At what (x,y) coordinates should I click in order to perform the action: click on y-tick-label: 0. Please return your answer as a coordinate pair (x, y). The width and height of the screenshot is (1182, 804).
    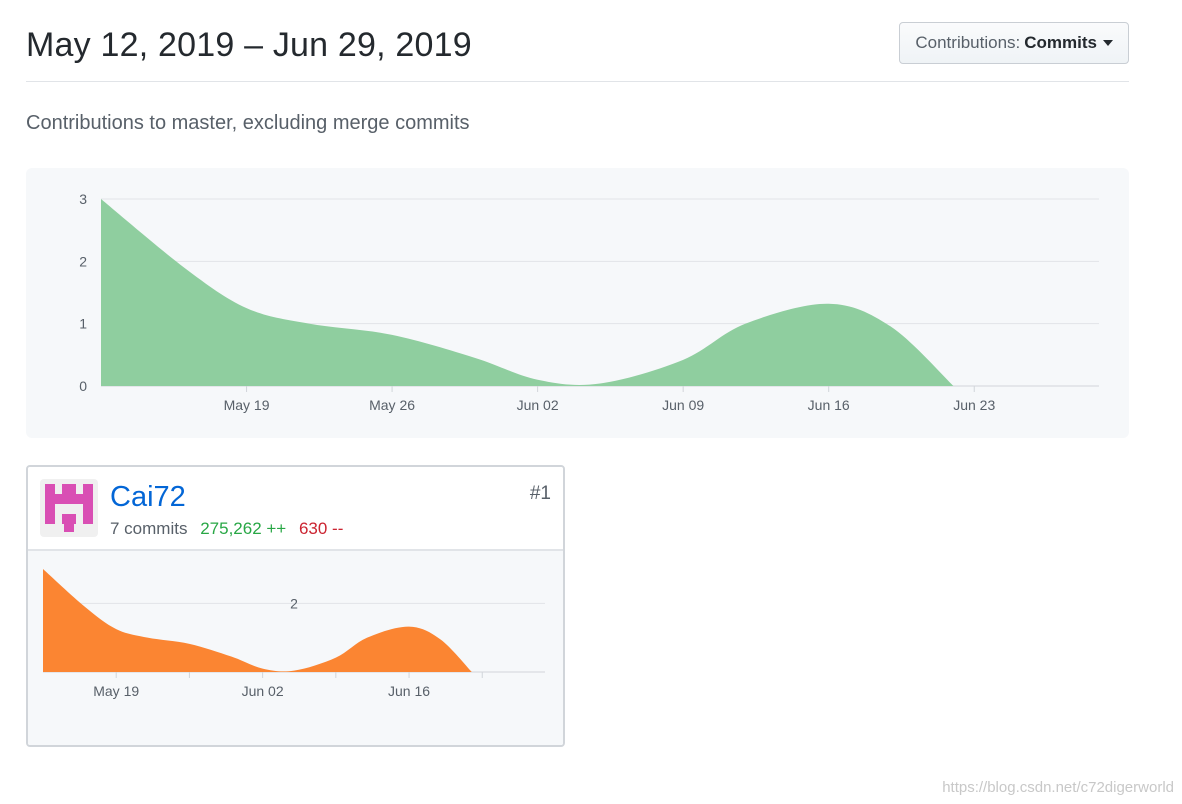
    Looking at the image, I should click on (83, 386).